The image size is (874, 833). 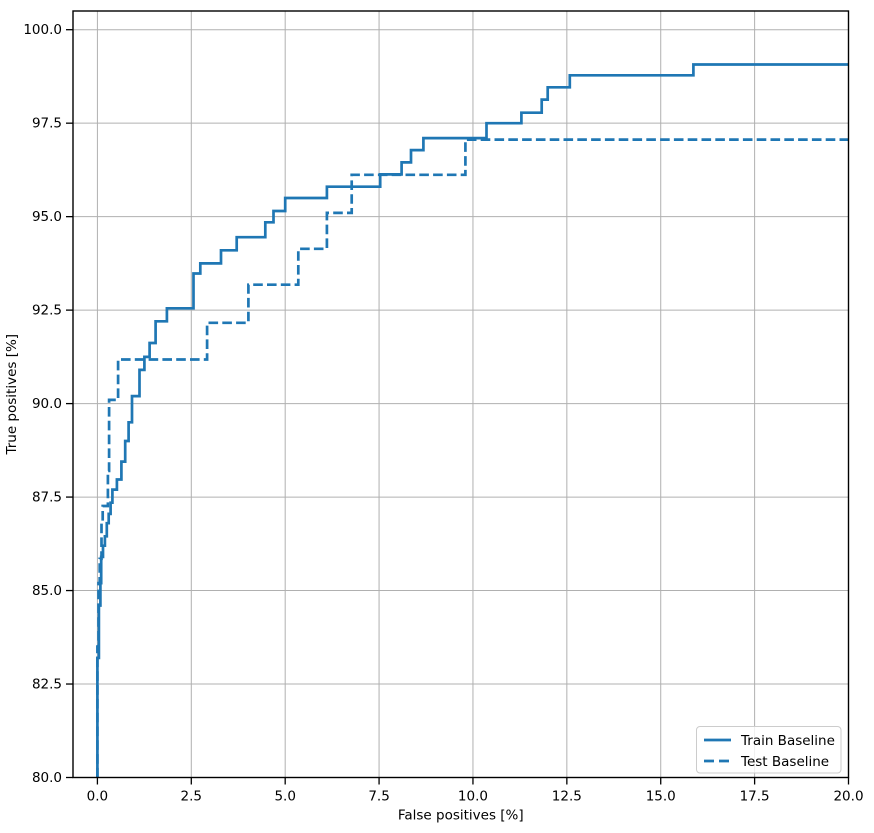 What do you see at coordinates (12, 395) in the screenshot?
I see `y-axis-label: True positives [%]` at bounding box center [12, 395].